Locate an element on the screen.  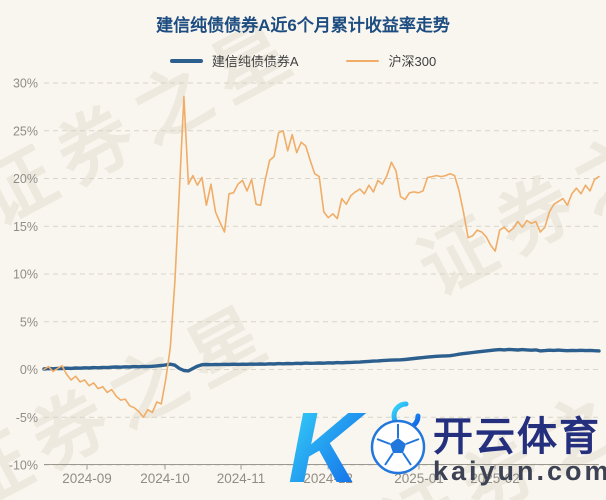
brand-domain: kaiyun.com is located at coordinates (519, 471).